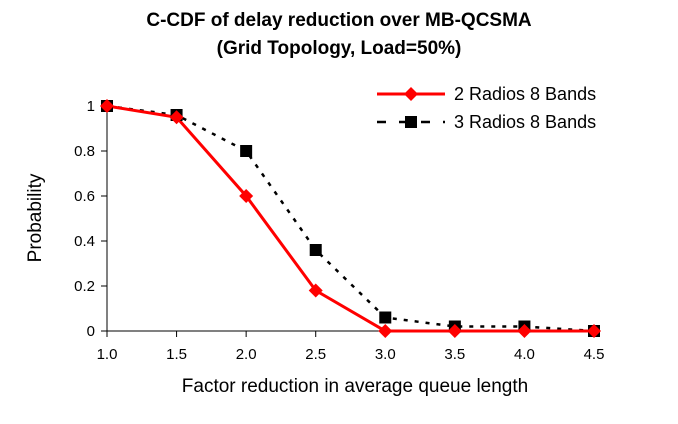 The width and height of the screenshot is (678, 424). I want to click on y-tick-label: 1, so click(91, 106).